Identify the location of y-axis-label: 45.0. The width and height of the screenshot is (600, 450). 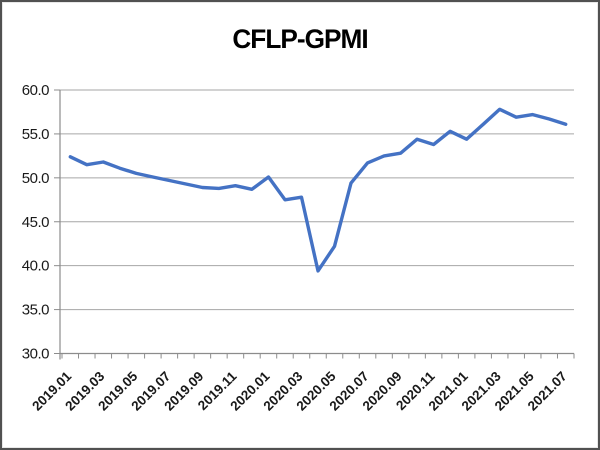
(35, 222).